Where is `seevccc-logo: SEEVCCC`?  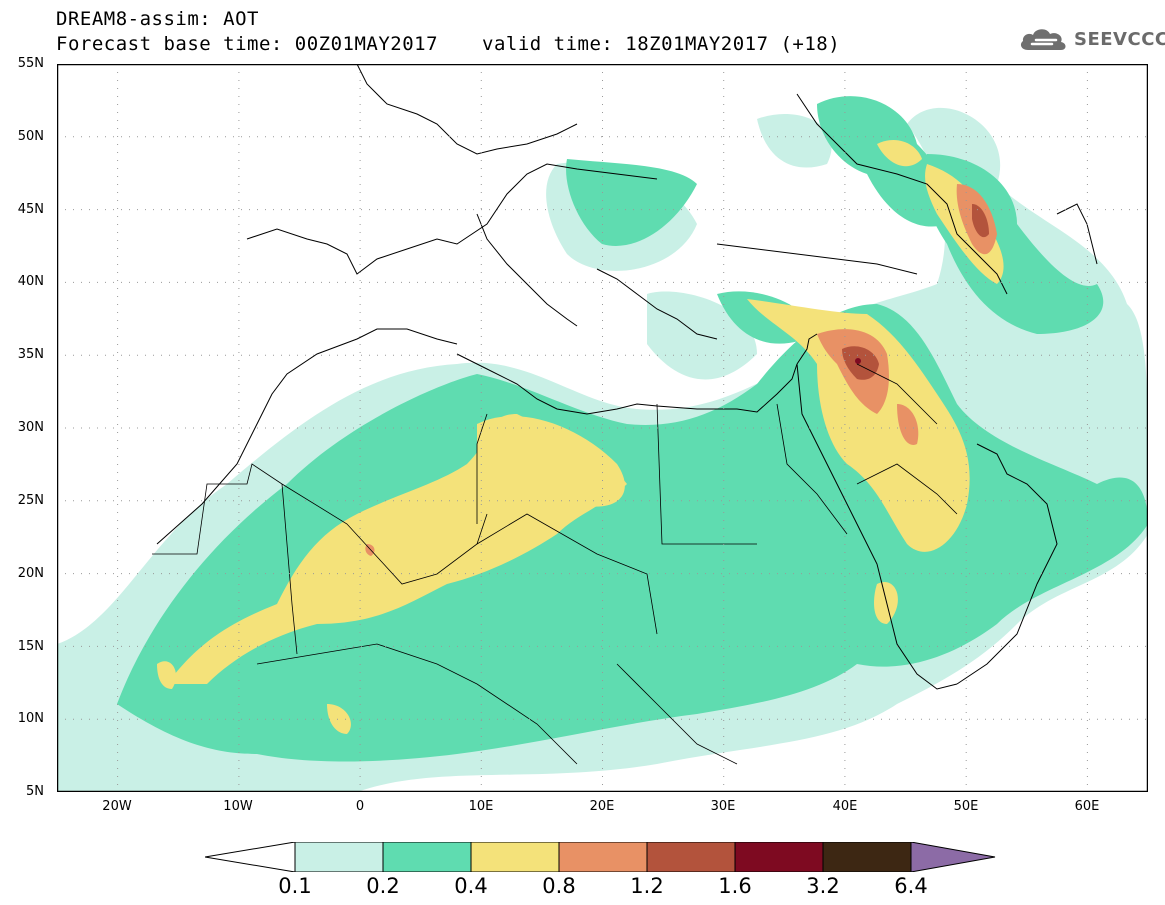 seevccc-logo: SEEVCCC is located at coordinates (1091, 39).